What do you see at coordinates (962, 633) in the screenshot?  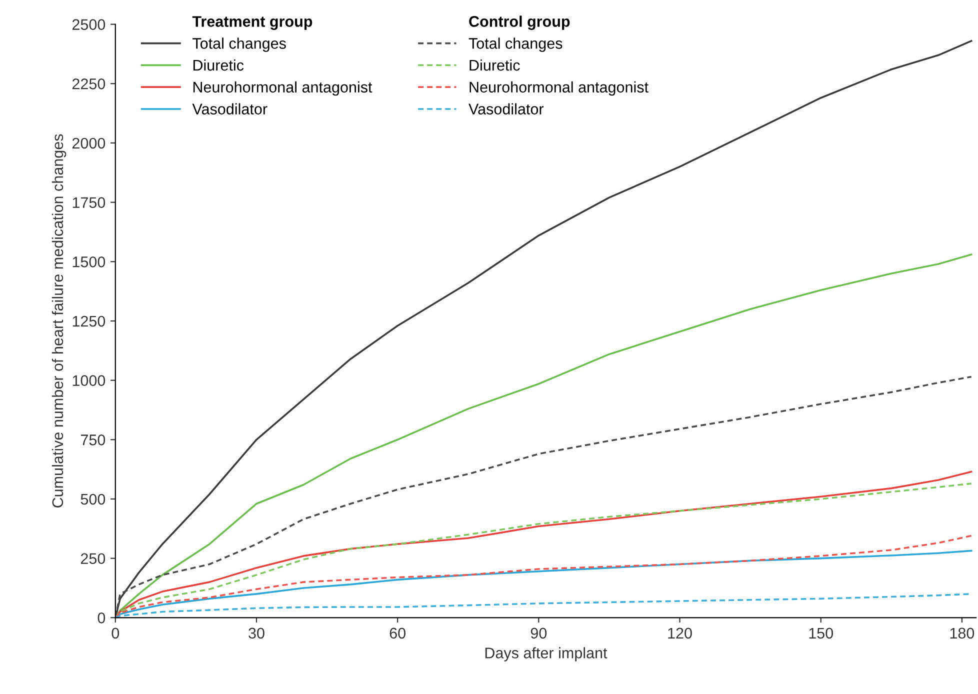 I see `x-tick-label: 180` at bounding box center [962, 633].